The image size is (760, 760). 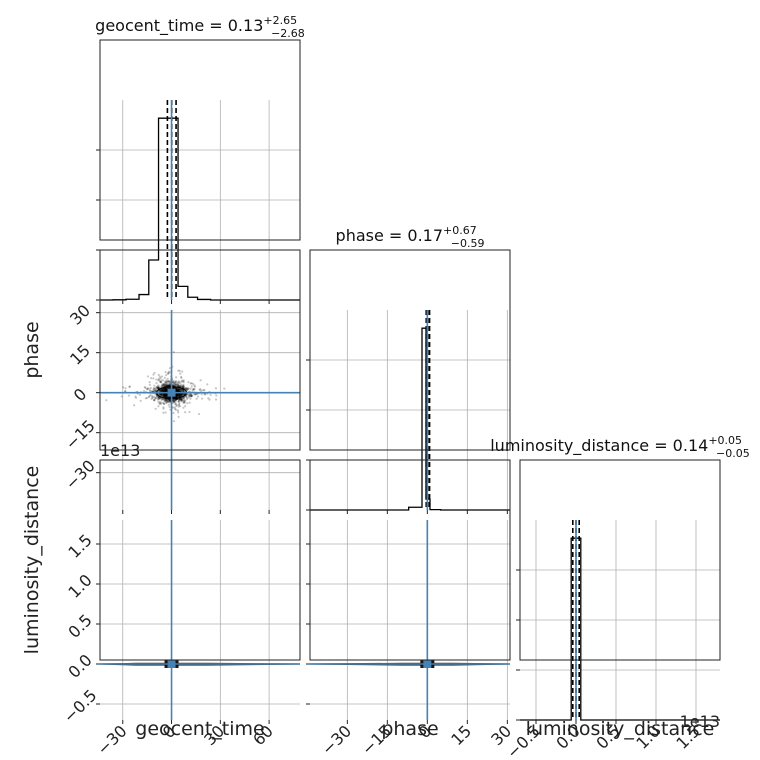 What do you see at coordinates (410, 350) in the screenshot?
I see `panel-frame` at bounding box center [410, 350].